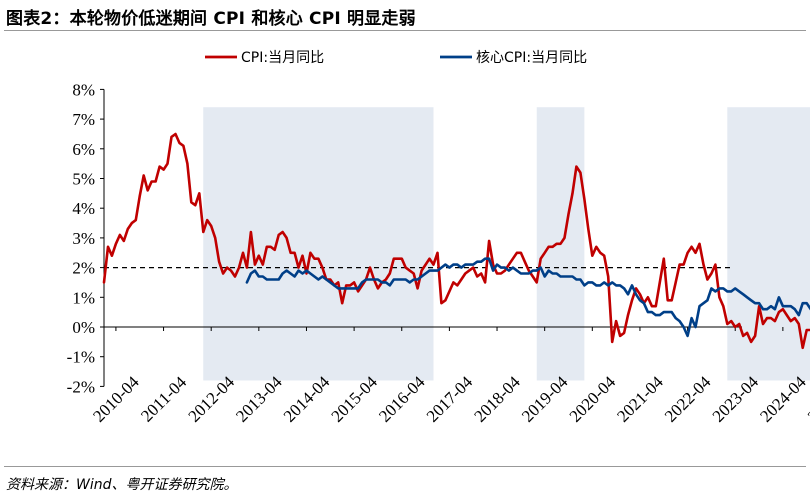  What do you see at coordinates (640, 399) in the screenshot?
I see `x-tick-label: 2021-04` at bounding box center [640, 399].